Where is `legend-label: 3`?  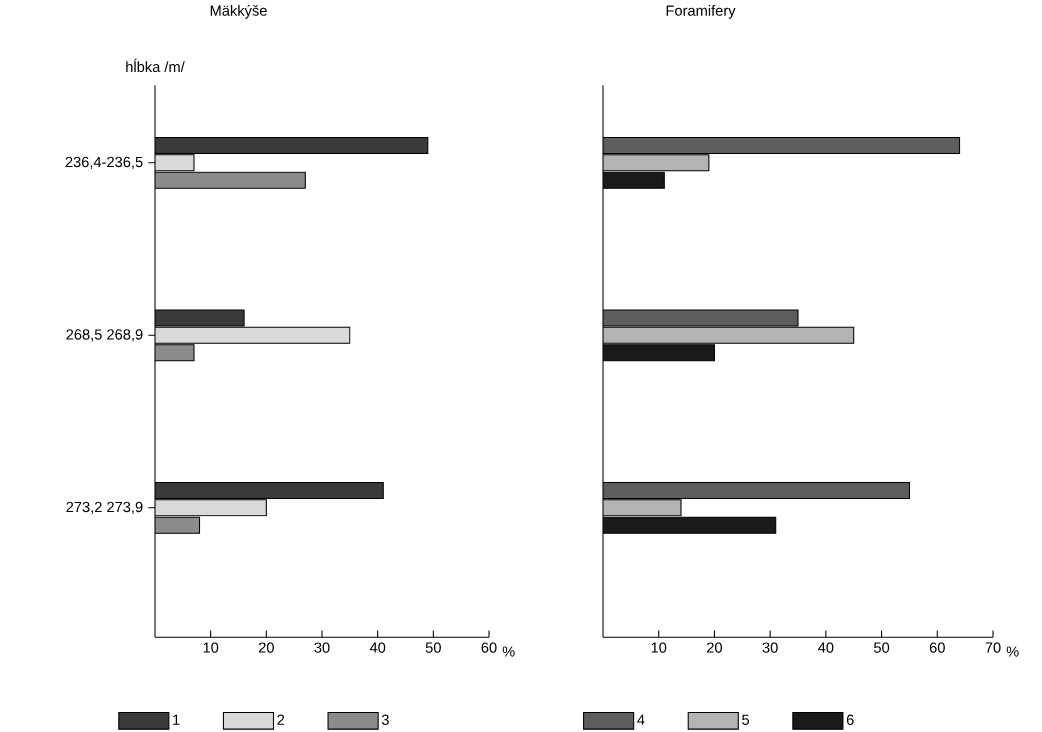 legend-label: 3 is located at coordinates (385, 719).